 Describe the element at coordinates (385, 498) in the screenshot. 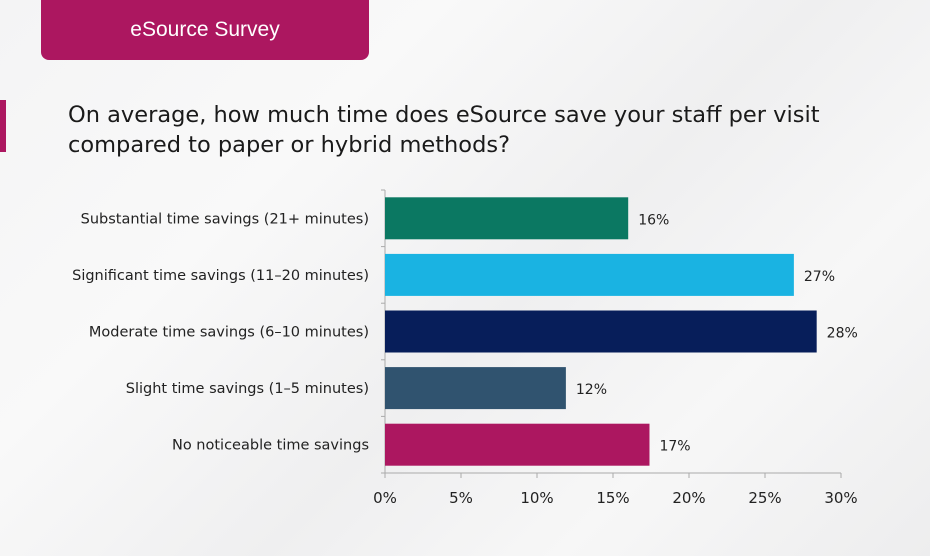

I see `x-tick-label: 0%` at that location.